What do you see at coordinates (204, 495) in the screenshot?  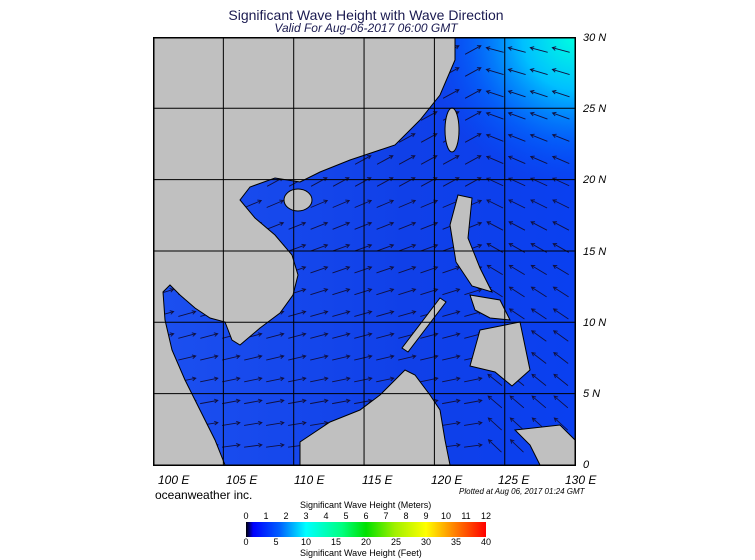 I see `brand-label: oceanweather inc.` at bounding box center [204, 495].